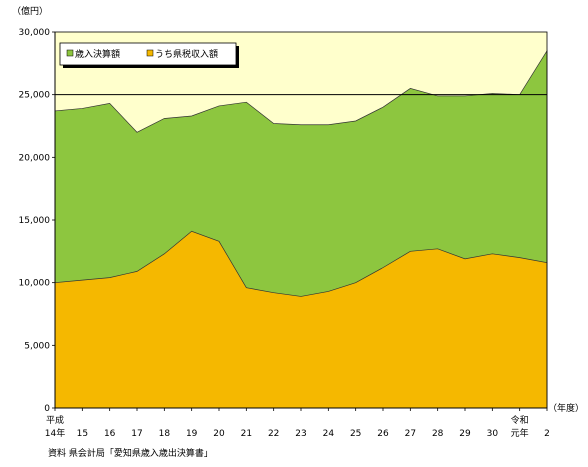 The height and width of the screenshot is (467, 588). Describe the element at coordinates (355, 434) in the screenshot. I see `x-tick-label: 25` at that location.